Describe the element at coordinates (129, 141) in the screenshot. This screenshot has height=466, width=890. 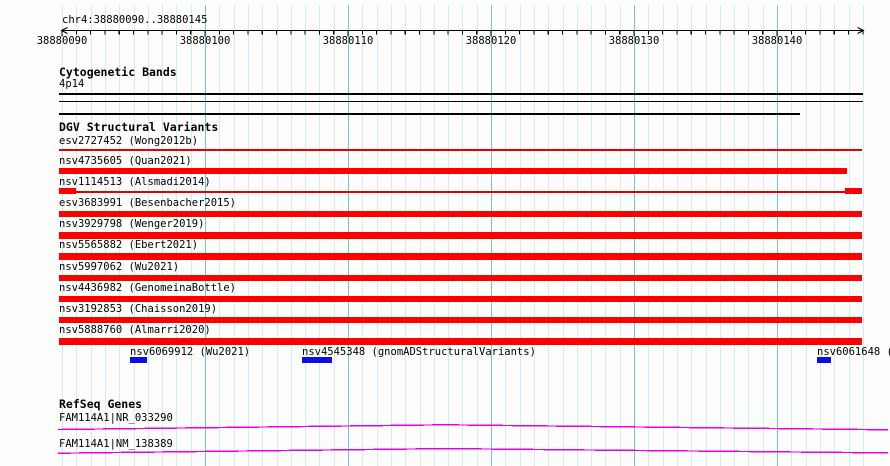
I see `variant-label: esv2727452 (Wong2012b)` at that location.